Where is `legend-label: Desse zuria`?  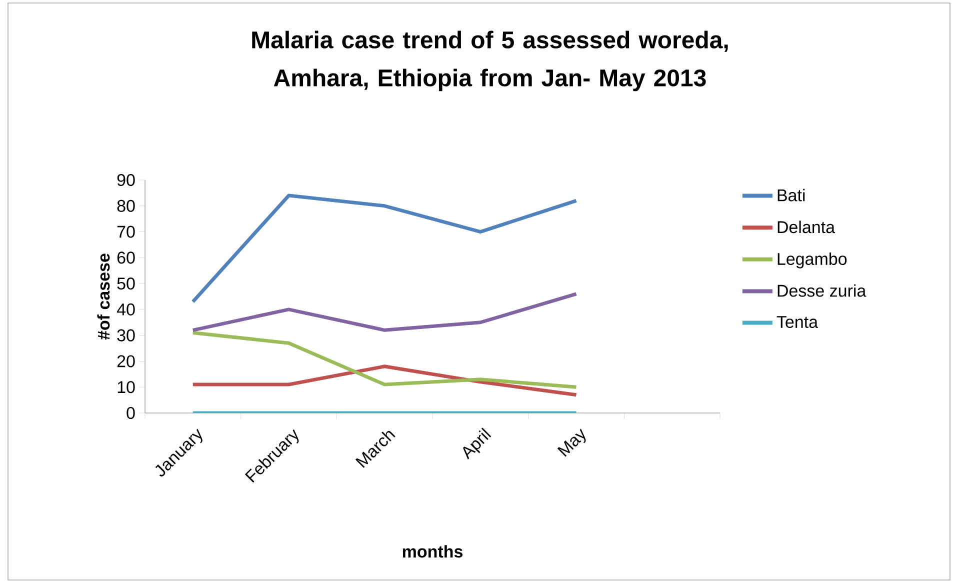 legend-label: Desse zuria is located at coordinates (822, 290).